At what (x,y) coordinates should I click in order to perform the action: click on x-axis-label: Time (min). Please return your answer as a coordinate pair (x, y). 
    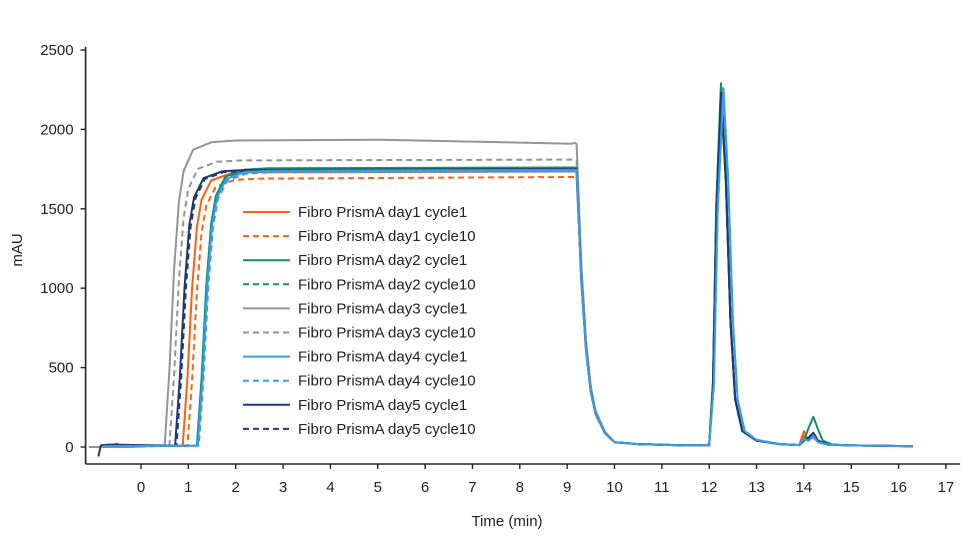
    Looking at the image, I should click on (506, 521).